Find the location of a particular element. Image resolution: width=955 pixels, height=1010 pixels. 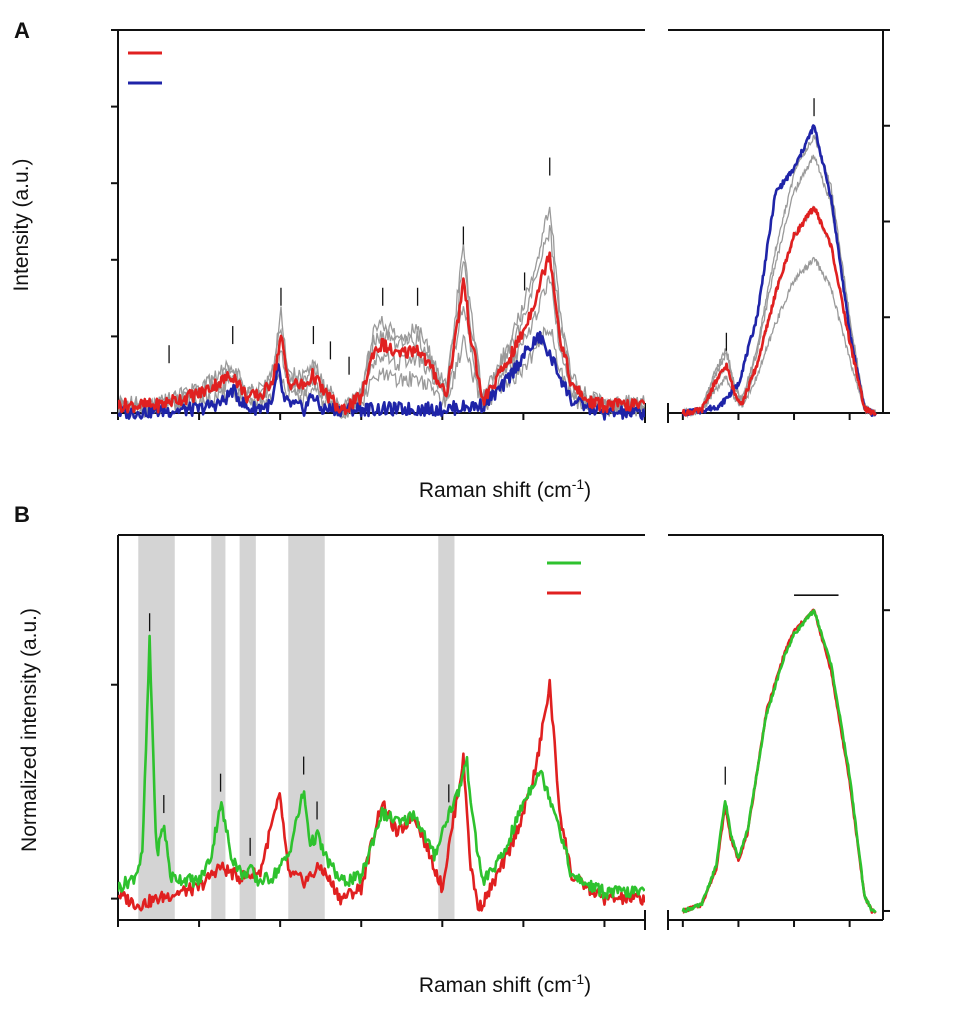

panel-a-series-ype-solution-0-1-g-l-after-mixing-left is located at coordinates (381, 375).